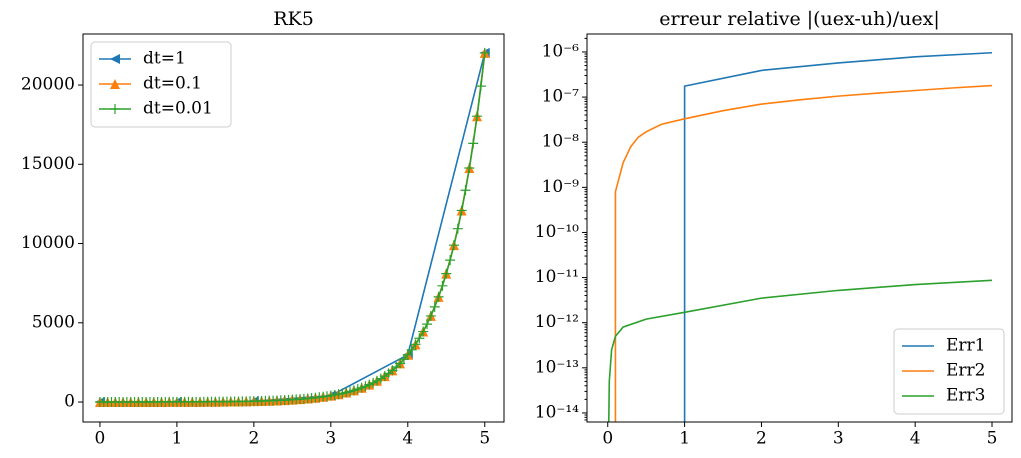  What do you see at coordinates (800, 350) in the screenshot?
I see `line` at bounding box center [800, 350].